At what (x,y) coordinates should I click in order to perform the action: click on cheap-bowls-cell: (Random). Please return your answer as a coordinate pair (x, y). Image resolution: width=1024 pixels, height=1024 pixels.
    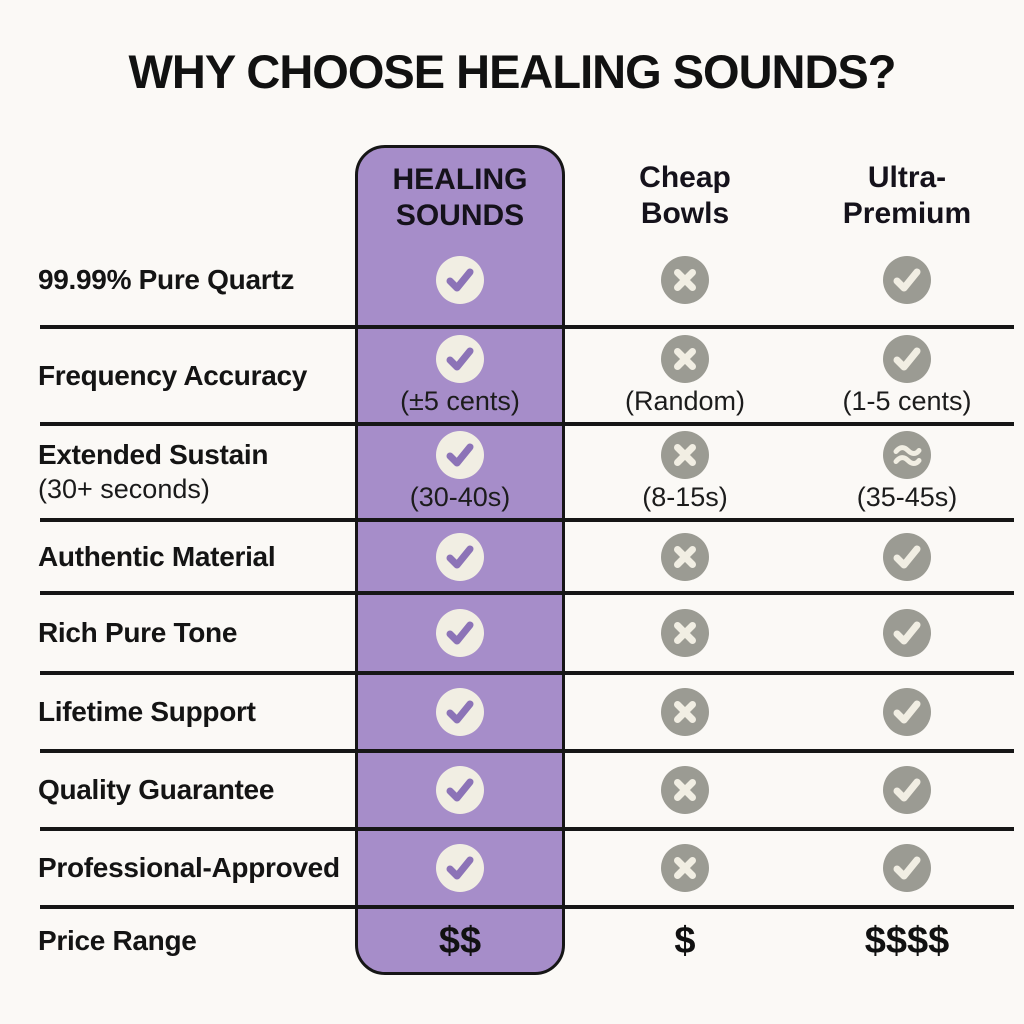
    Looking at the image, I should click on (685, 375).